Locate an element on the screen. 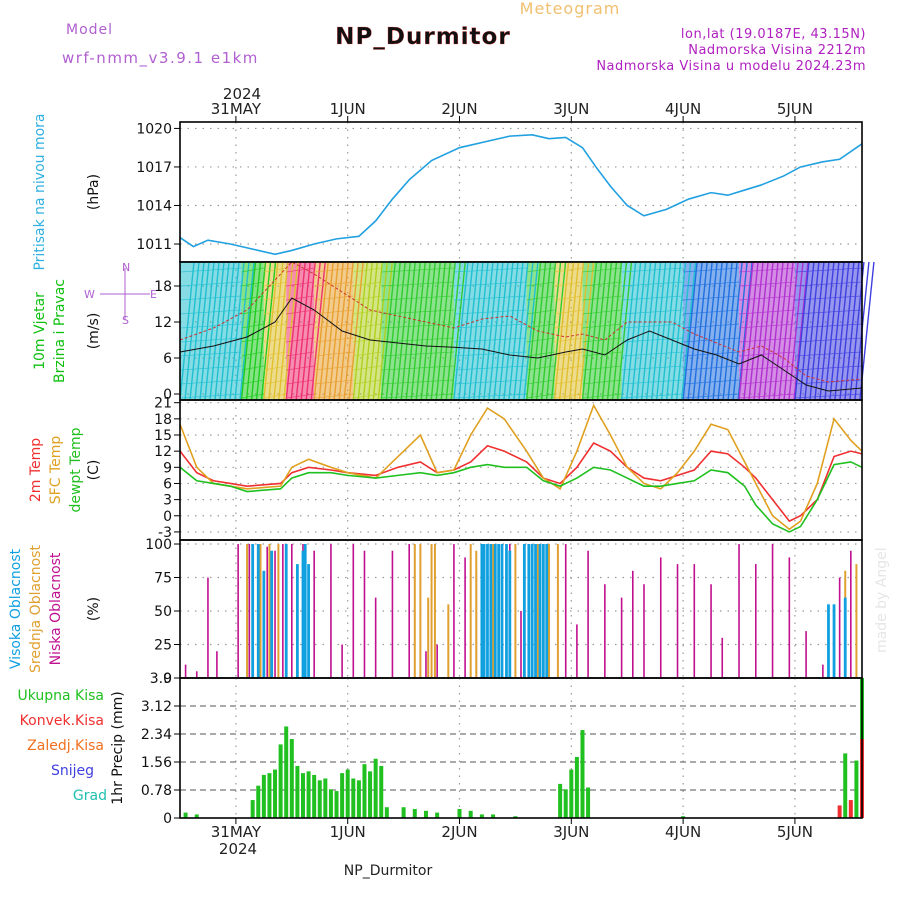 This screenshot has width=900, height=904. y-unit-label: (m/s) is located at coordinates (94, 331).